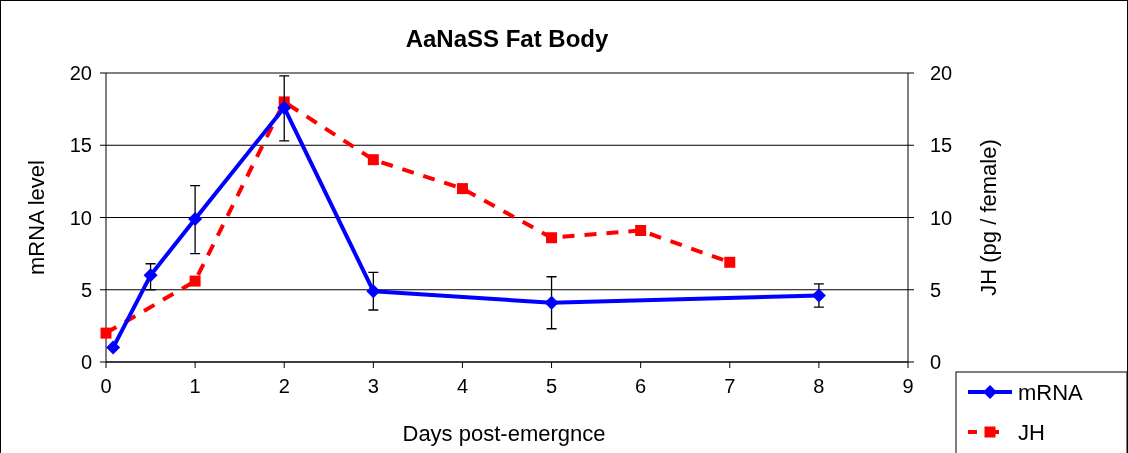 The width and height of the screenshot is (1128, 453). What do you see at coordinates (507, 38) in the screenshot?
I see `chart-title: AaNaSS Fat Body` at bounding box center [507, 38].